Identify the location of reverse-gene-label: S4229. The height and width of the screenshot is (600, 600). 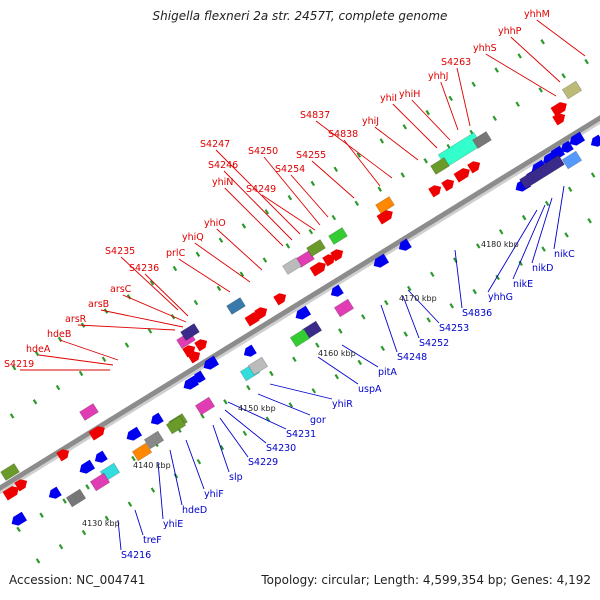
(263, 462).